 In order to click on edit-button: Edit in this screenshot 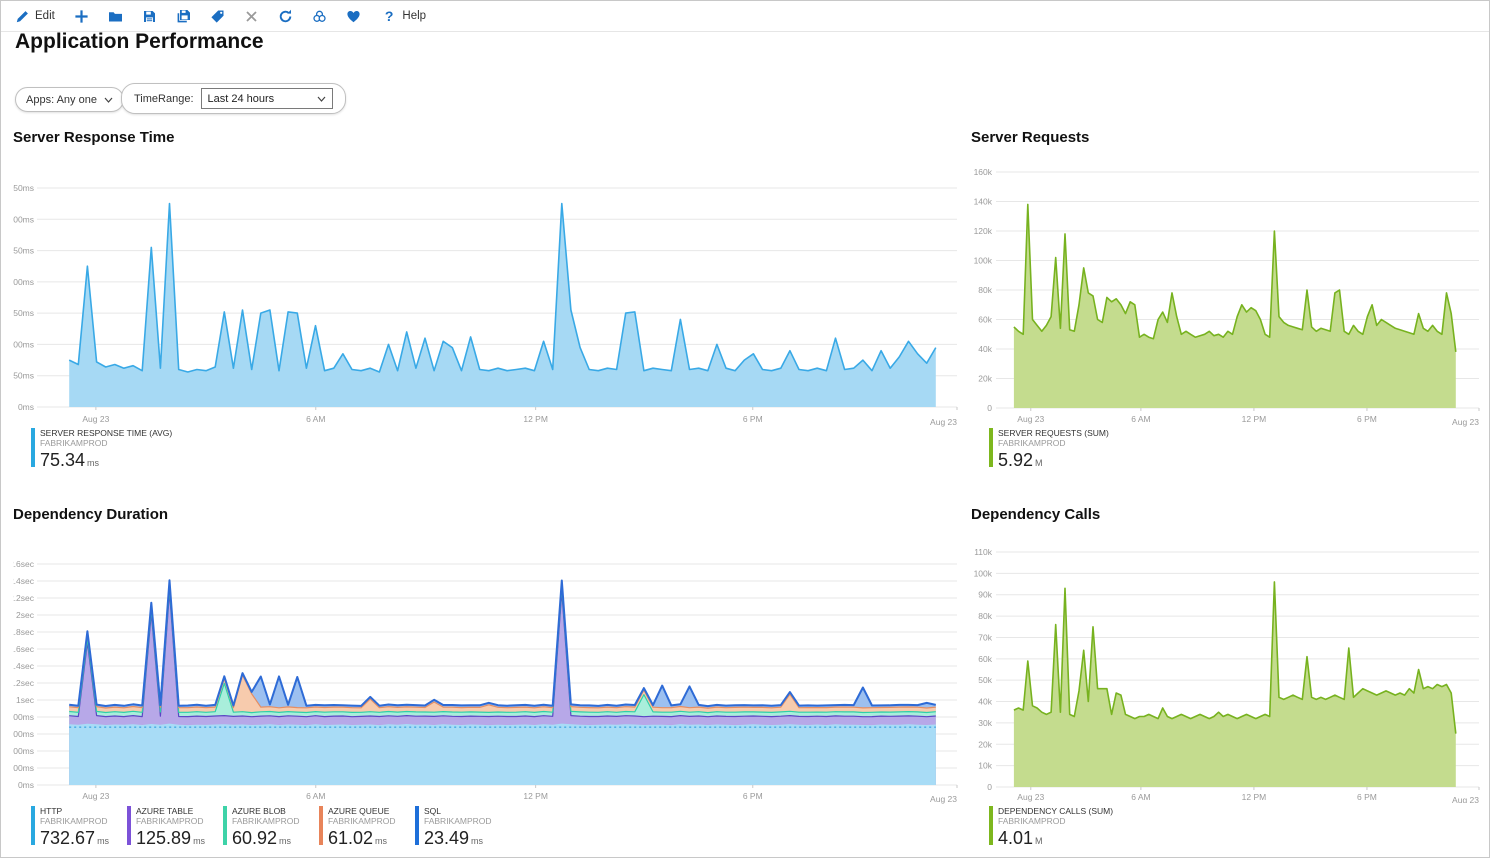, I will do `click(33, 16)`.